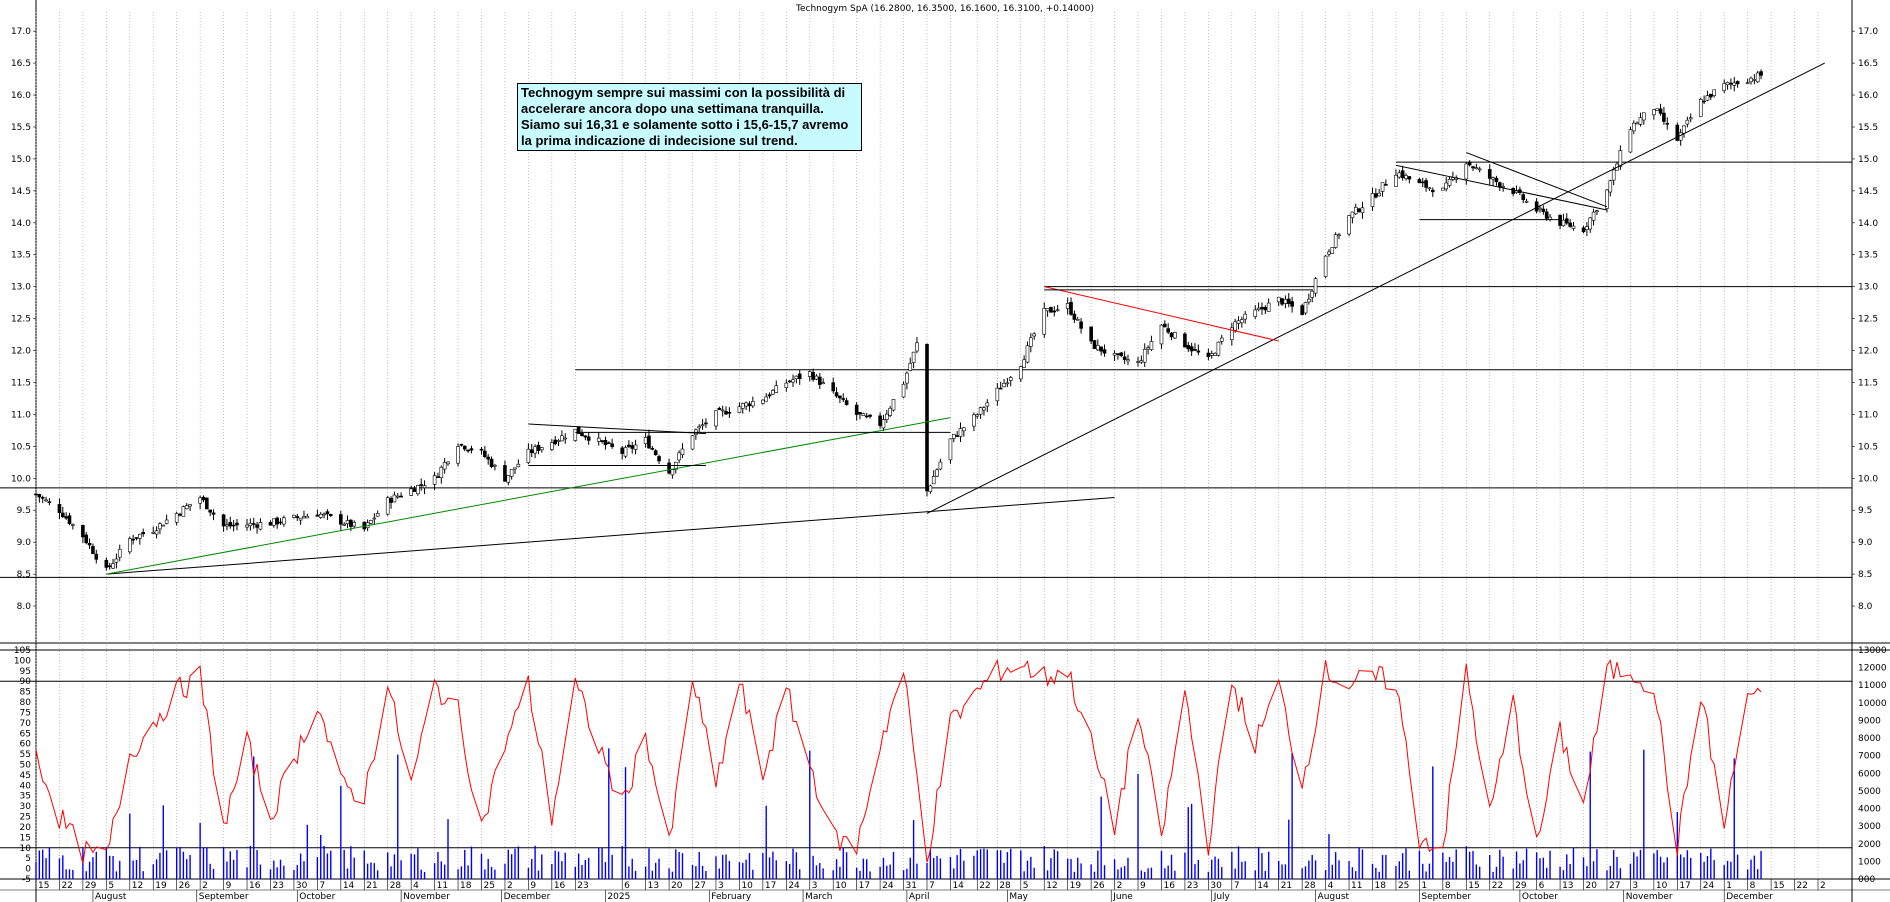 The width and height of the screenshot is (1890, 902). Describe the element at coordinates (224, 897) in the screenshot. I see `x-month-label: September` at that location.